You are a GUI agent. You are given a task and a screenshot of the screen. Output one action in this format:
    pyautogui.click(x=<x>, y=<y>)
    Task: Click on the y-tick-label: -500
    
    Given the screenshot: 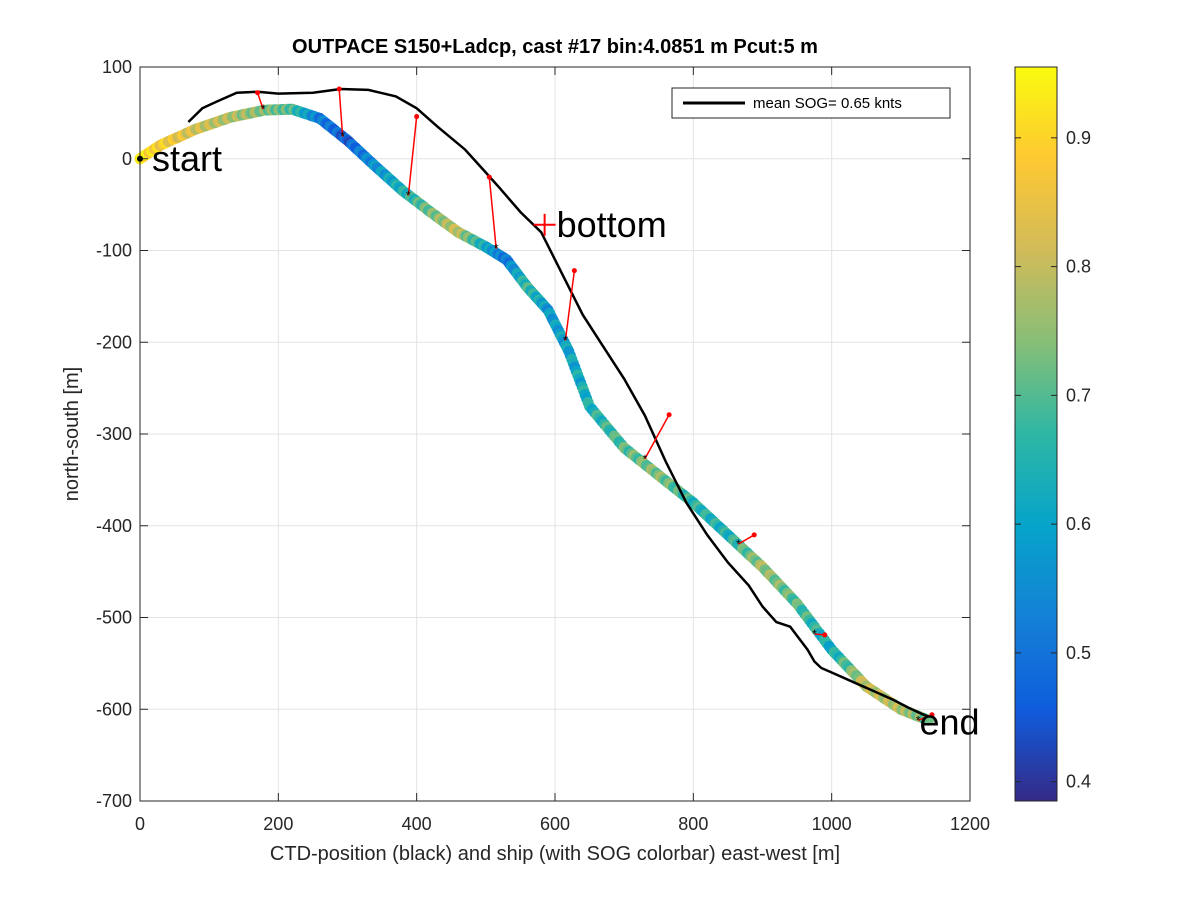 What is the action you would take?
    pyautogui.click(x=114, y=618)
    